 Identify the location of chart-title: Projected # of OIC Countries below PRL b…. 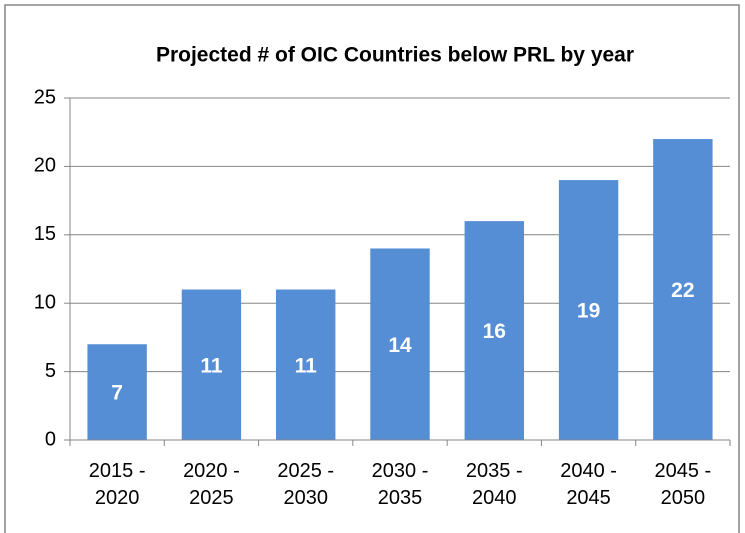
(395, 55).